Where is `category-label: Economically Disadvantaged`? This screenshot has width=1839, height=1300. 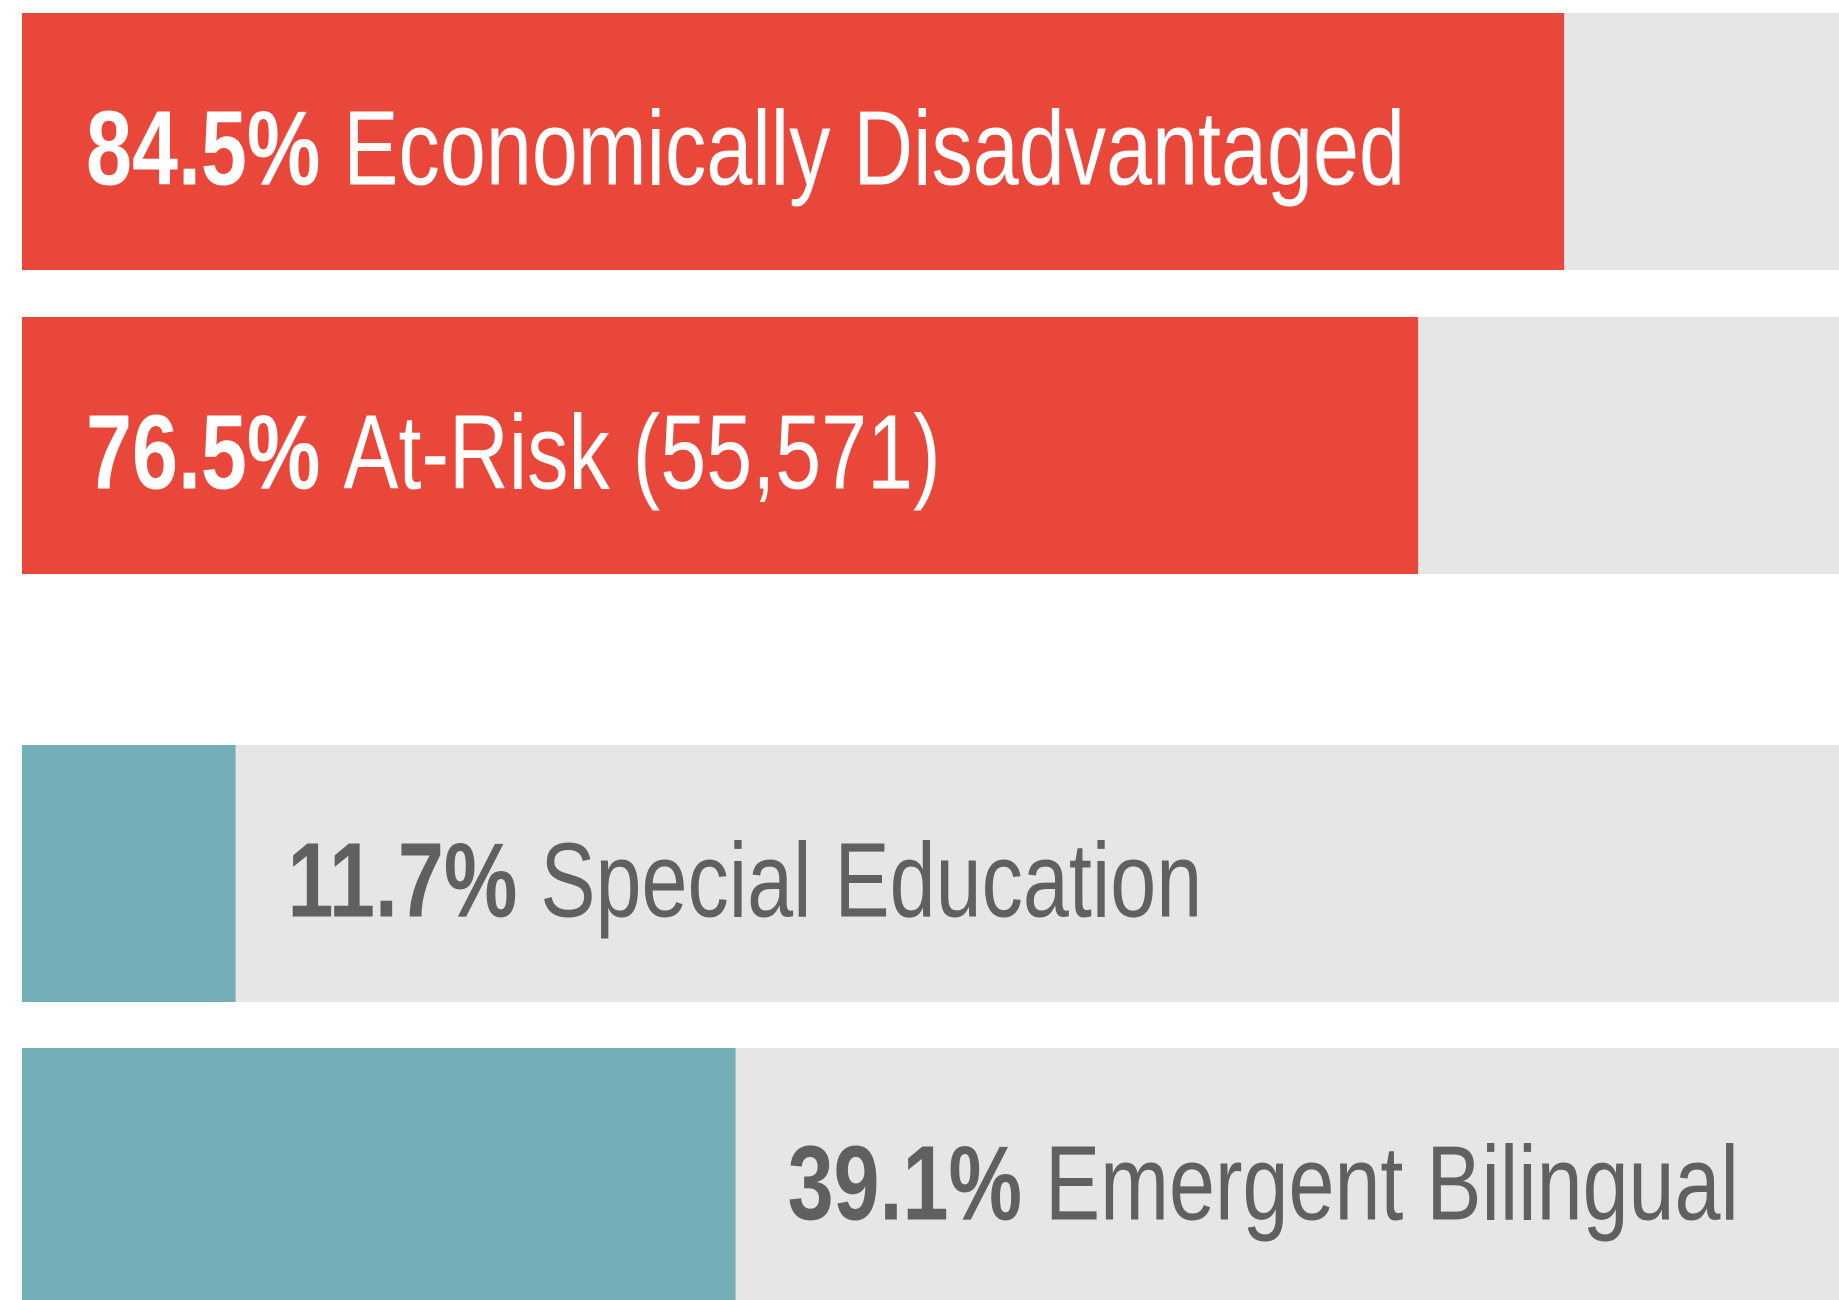
category-label: Economically Disadvantaged is located at coordinates (874, 149).